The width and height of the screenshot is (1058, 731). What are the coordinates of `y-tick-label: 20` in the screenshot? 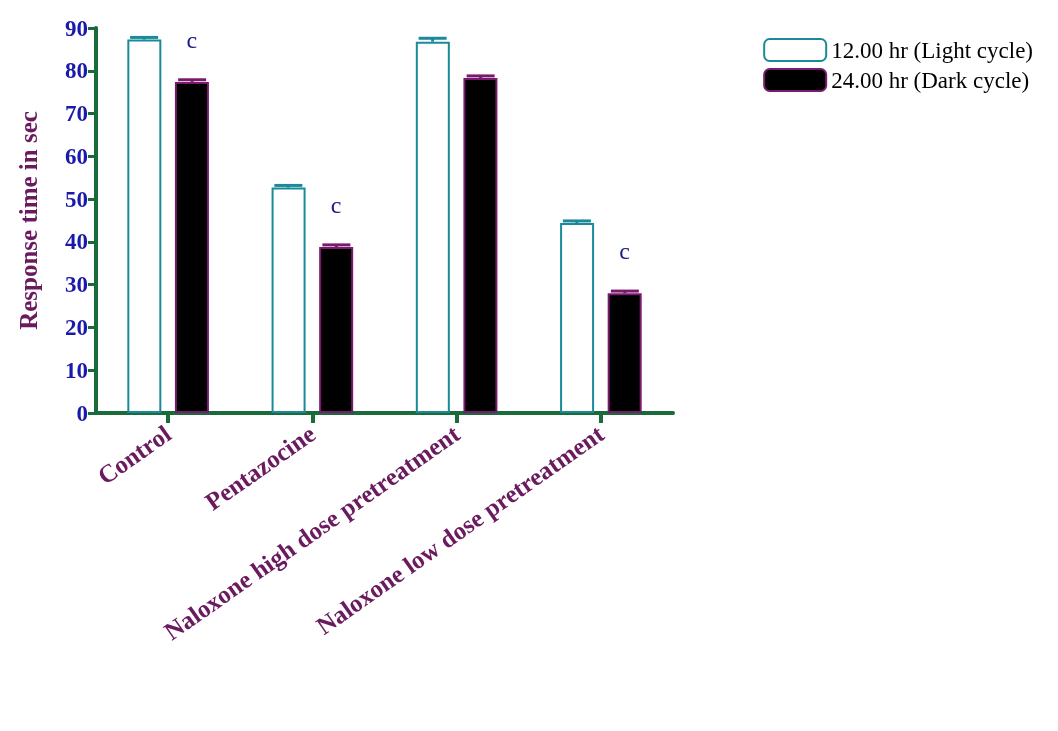 It's located at (76, 327).